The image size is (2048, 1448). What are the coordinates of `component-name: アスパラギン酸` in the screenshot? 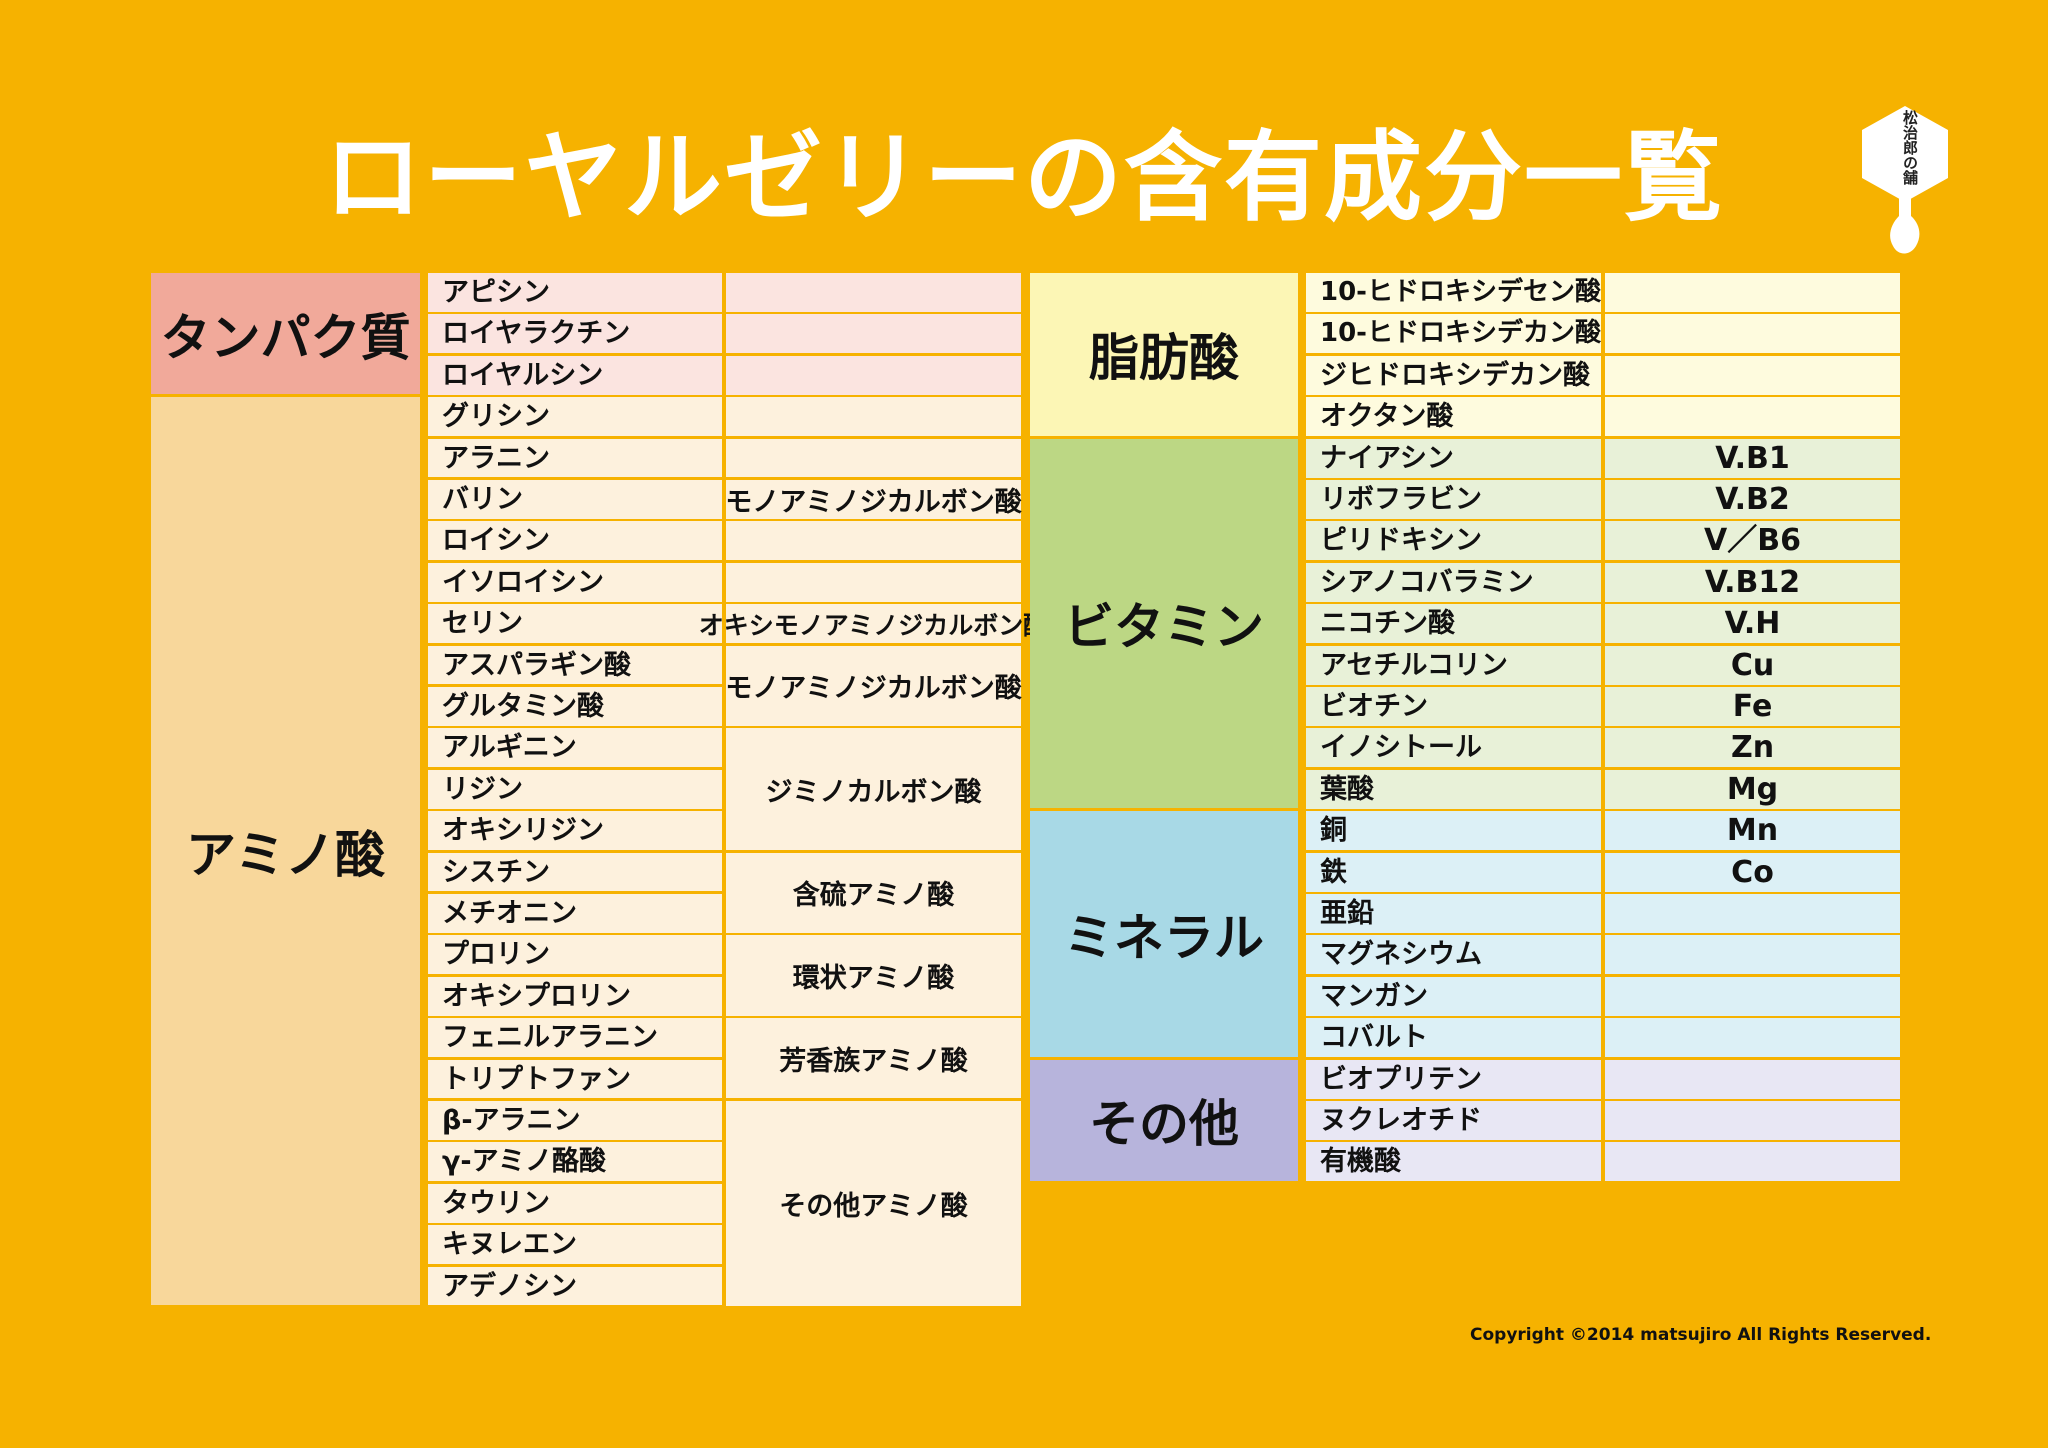 It's located at (536, 665).